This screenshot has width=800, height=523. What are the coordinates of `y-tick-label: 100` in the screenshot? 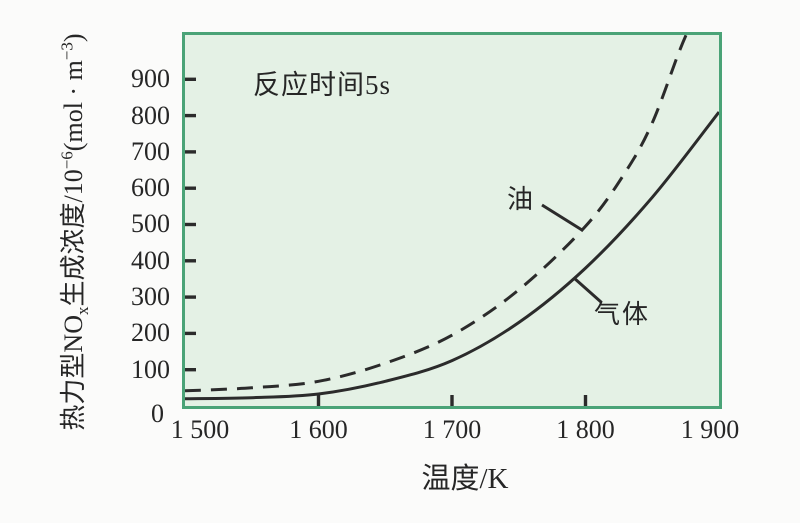 It's located at (150, 369).